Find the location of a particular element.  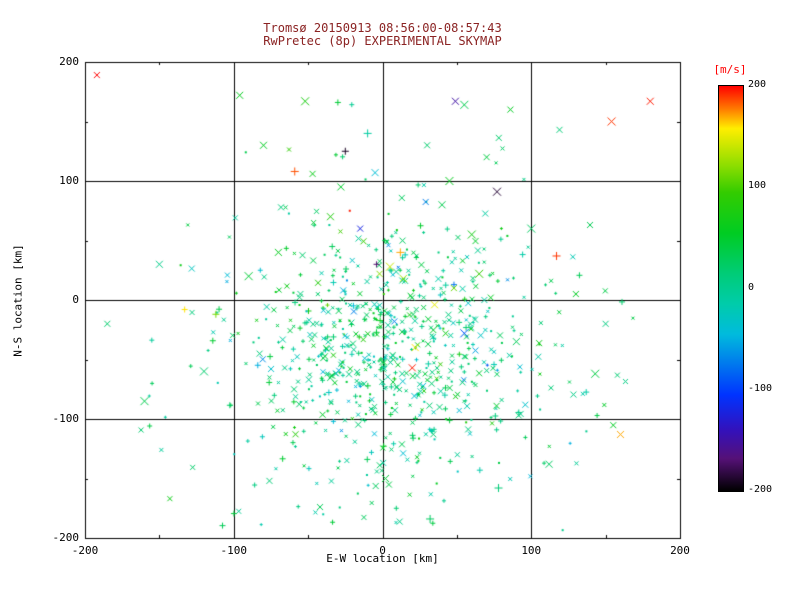

y-tick-label: 200 is located at coordinates (69, 61).